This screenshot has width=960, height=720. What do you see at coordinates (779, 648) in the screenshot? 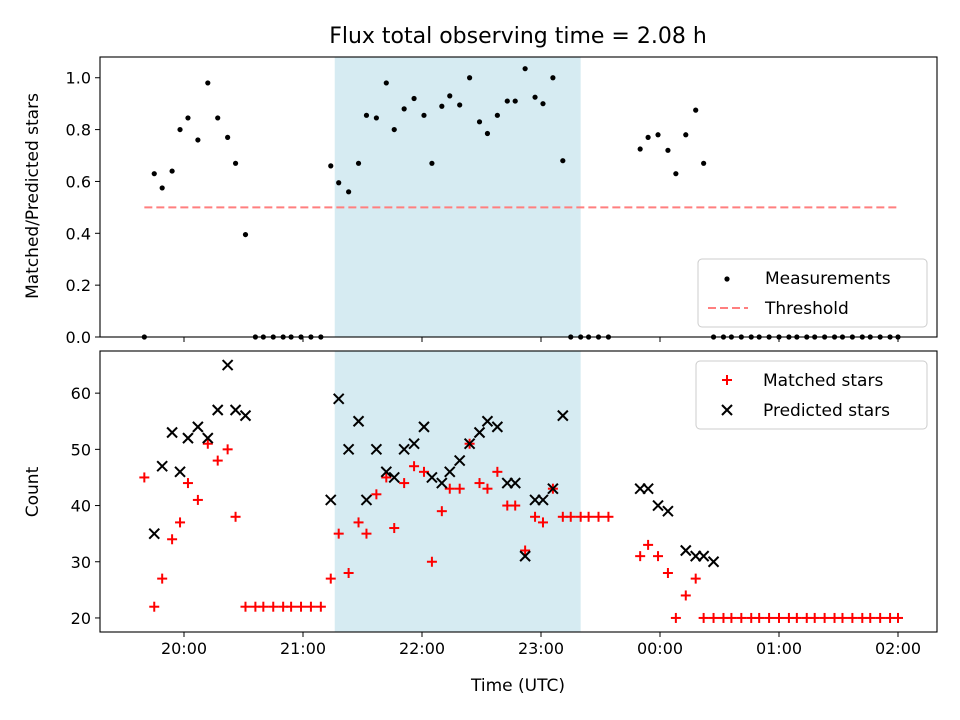
I see `x-tick-label: 01:00` at bounding box center [779, 648].